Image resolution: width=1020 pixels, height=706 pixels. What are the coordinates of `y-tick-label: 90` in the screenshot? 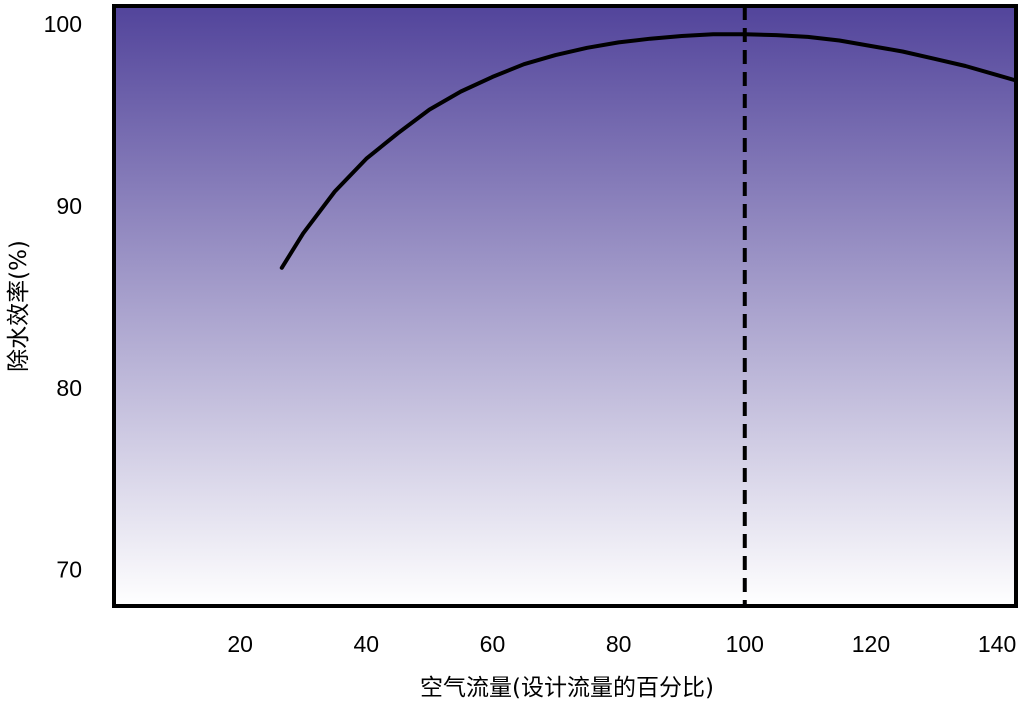 It's located at (69, 206).